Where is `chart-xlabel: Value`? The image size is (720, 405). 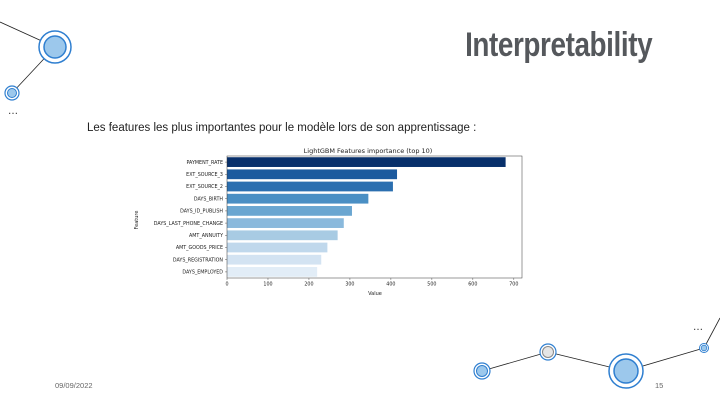 chart-xlabel: Value is located at coordinates (375, 294).